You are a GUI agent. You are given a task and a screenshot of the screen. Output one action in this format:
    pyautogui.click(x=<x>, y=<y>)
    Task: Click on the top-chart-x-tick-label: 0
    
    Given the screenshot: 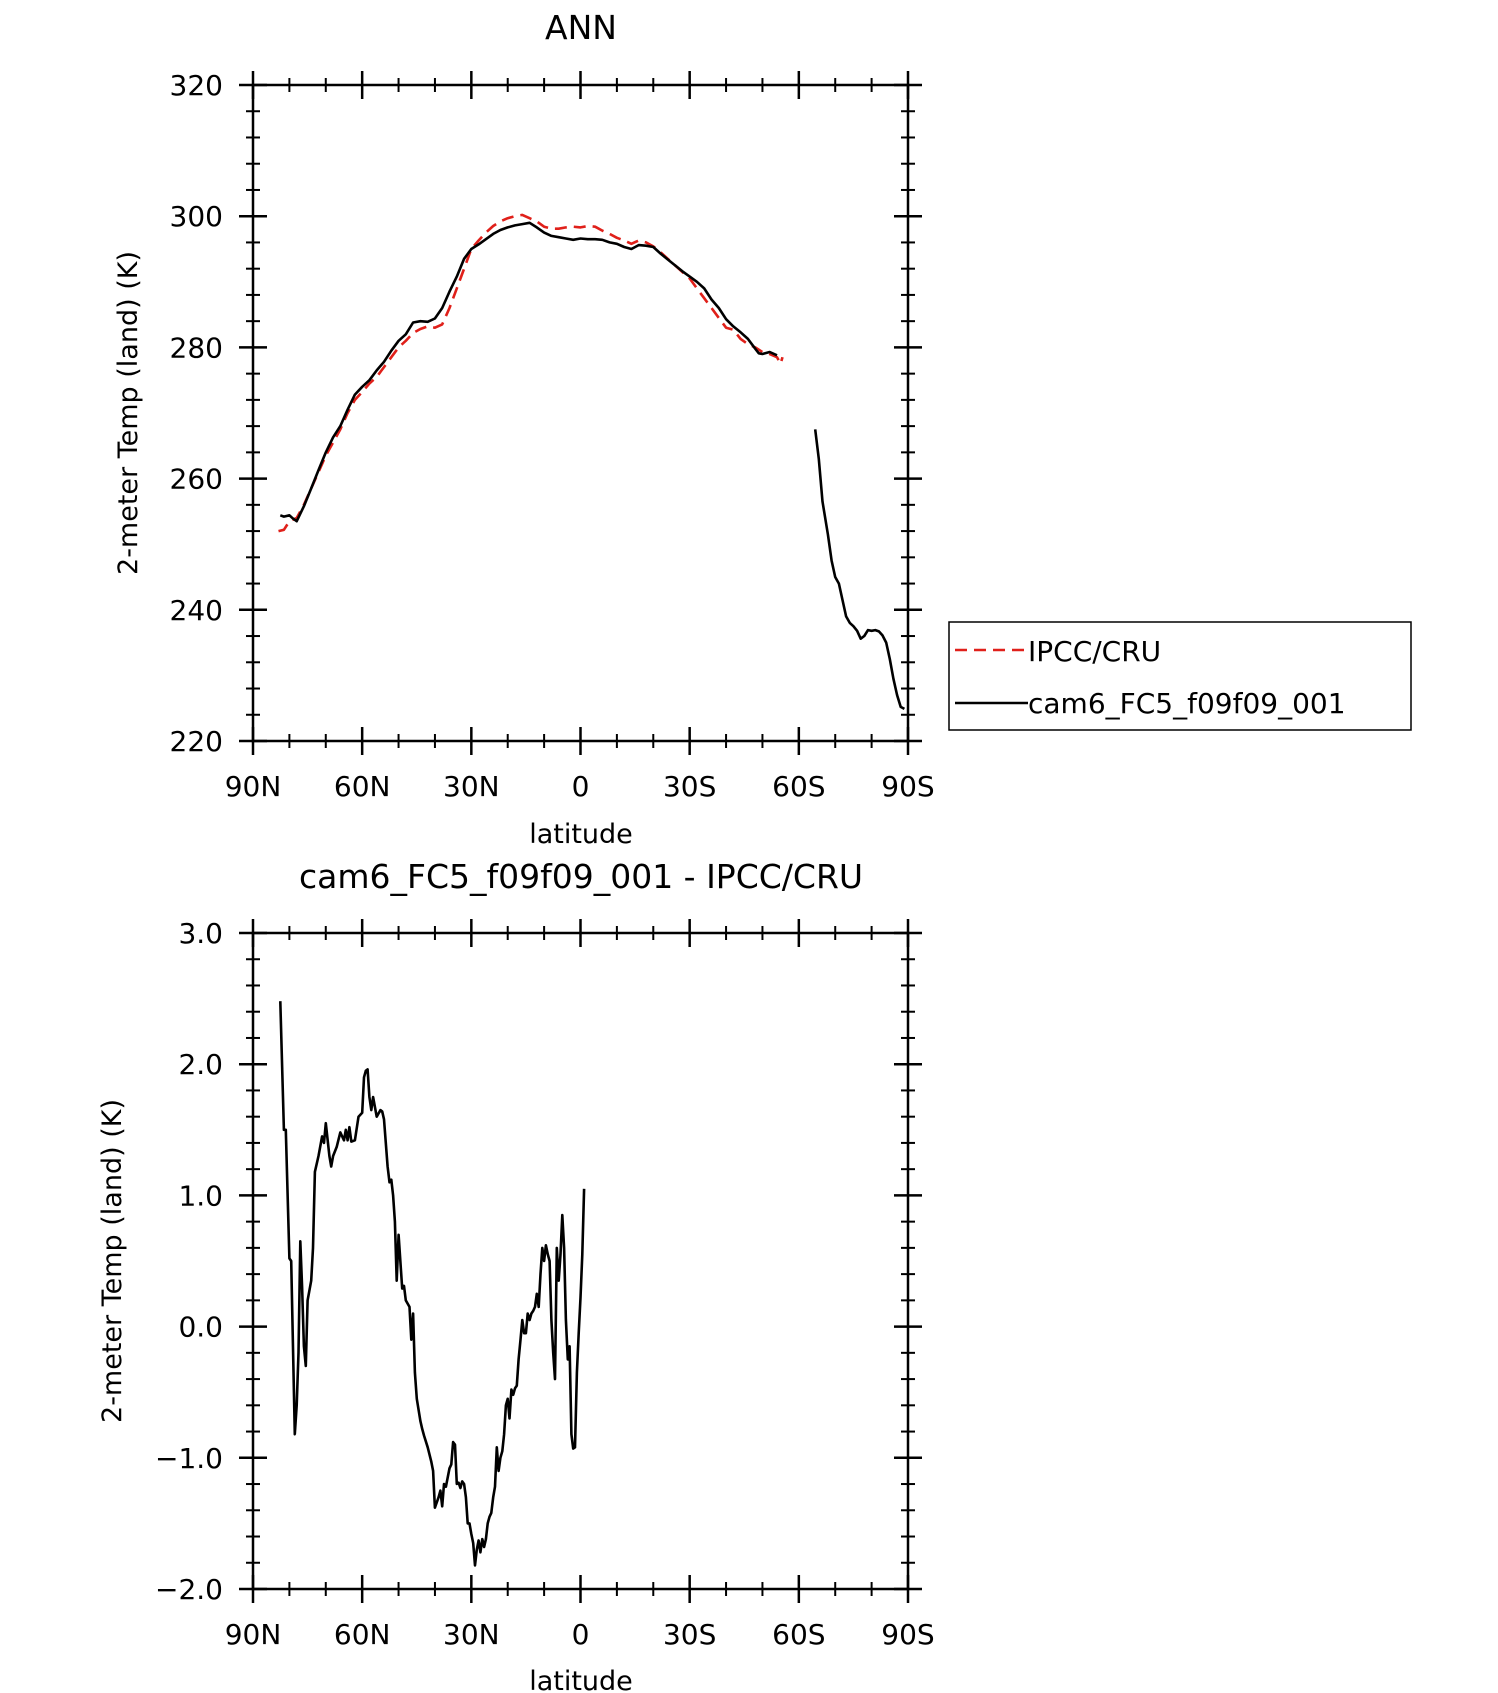 What is the action you would take?
    pyautogui.click(x=581, y=786)
    